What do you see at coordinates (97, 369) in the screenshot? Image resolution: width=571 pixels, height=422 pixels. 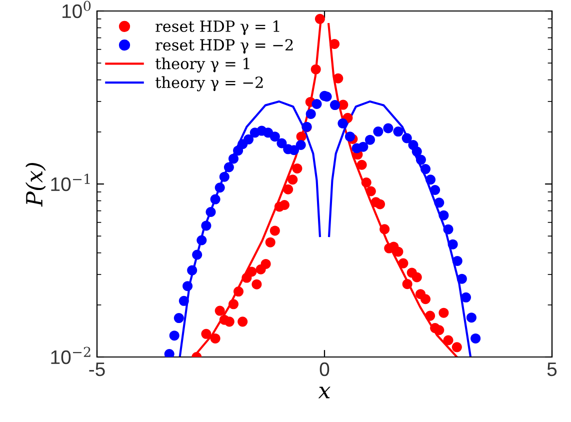 I see `x-tick-label: -5` at bounding box center [97, 369].